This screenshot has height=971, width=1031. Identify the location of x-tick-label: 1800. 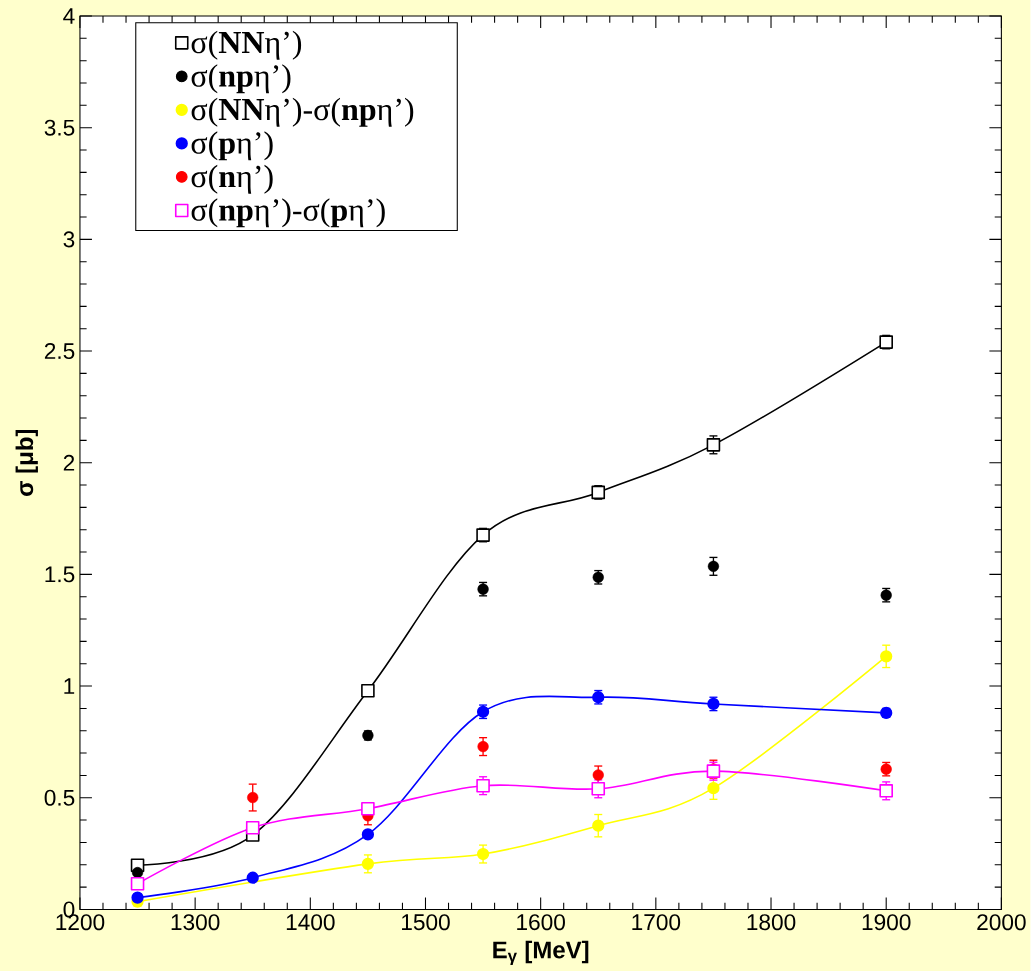
(771, 921).